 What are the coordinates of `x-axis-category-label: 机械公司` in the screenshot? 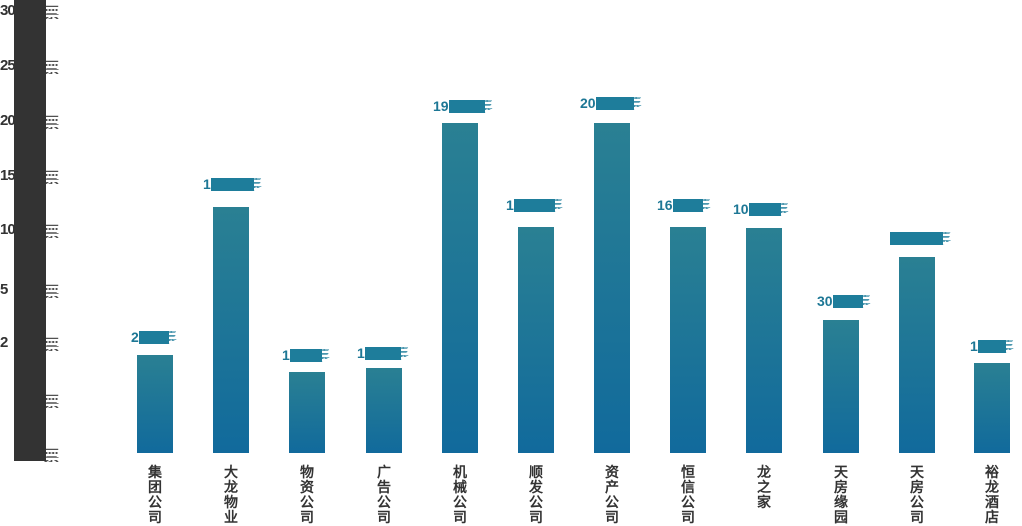 It's located at (460, 494).